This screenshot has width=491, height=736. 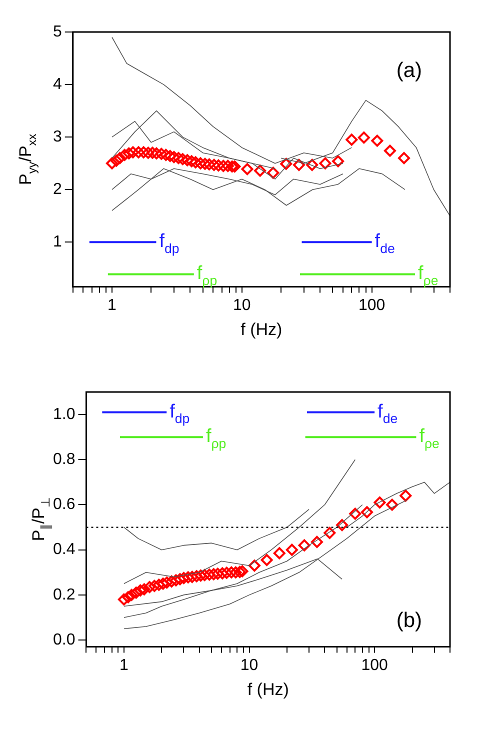 What do you see at coordinates (27, 159) in the screenshot?
I see `y-axis-title: Pyy/Pxx` at bounding box center [27, 159].